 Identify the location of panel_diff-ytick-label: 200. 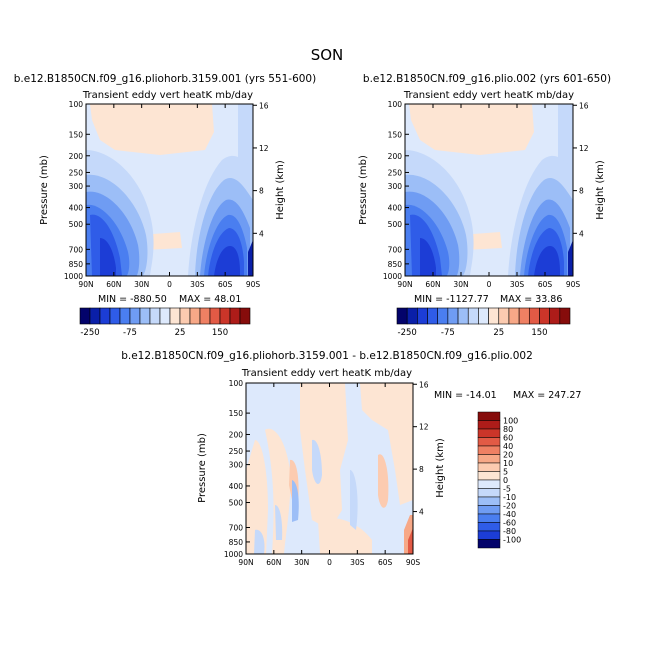
(236, 434).